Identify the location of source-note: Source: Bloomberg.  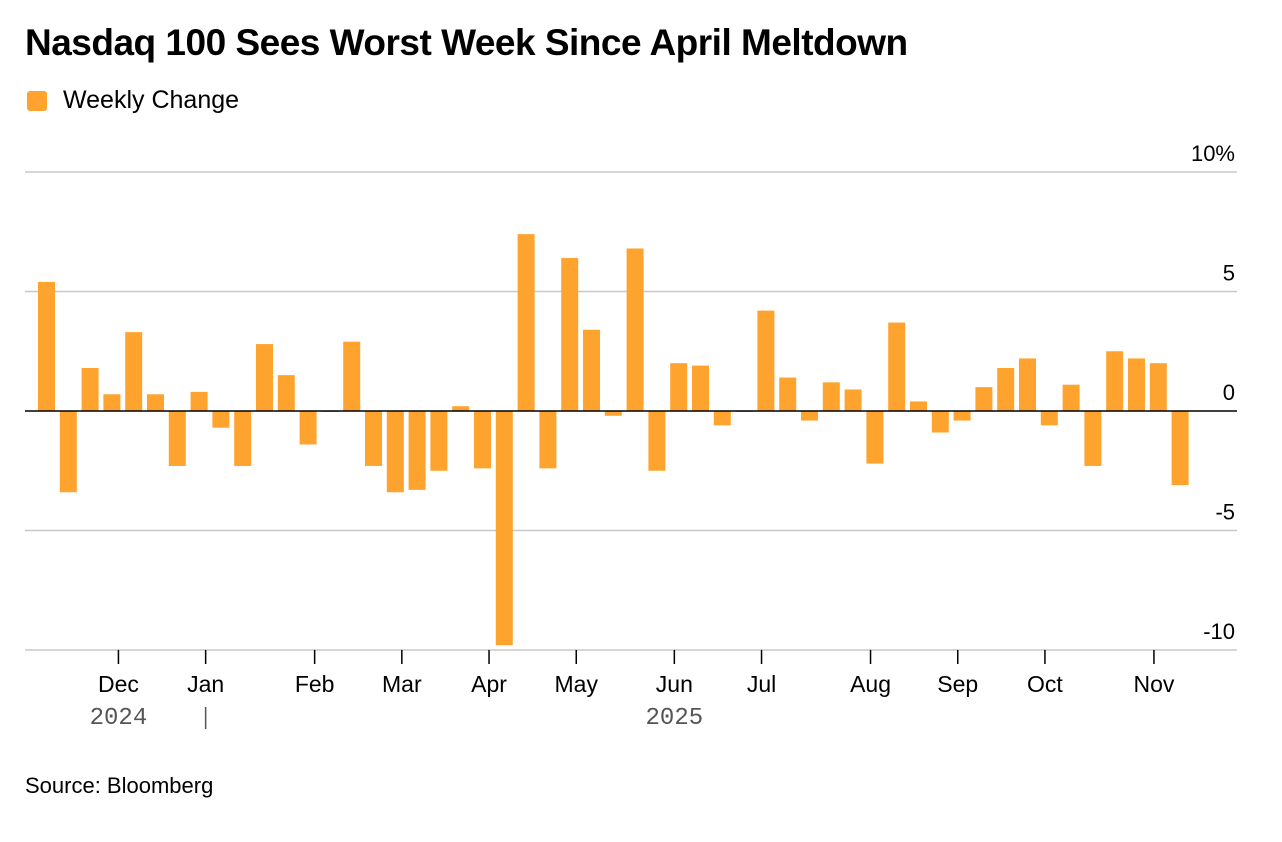
(119, 785).